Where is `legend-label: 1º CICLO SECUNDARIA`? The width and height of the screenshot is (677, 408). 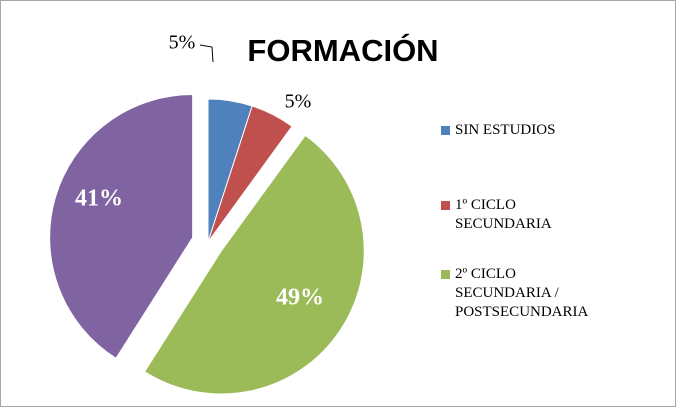 legend-label: 1º CICLO SECUNDARIA is located at coordinates (503, 214).